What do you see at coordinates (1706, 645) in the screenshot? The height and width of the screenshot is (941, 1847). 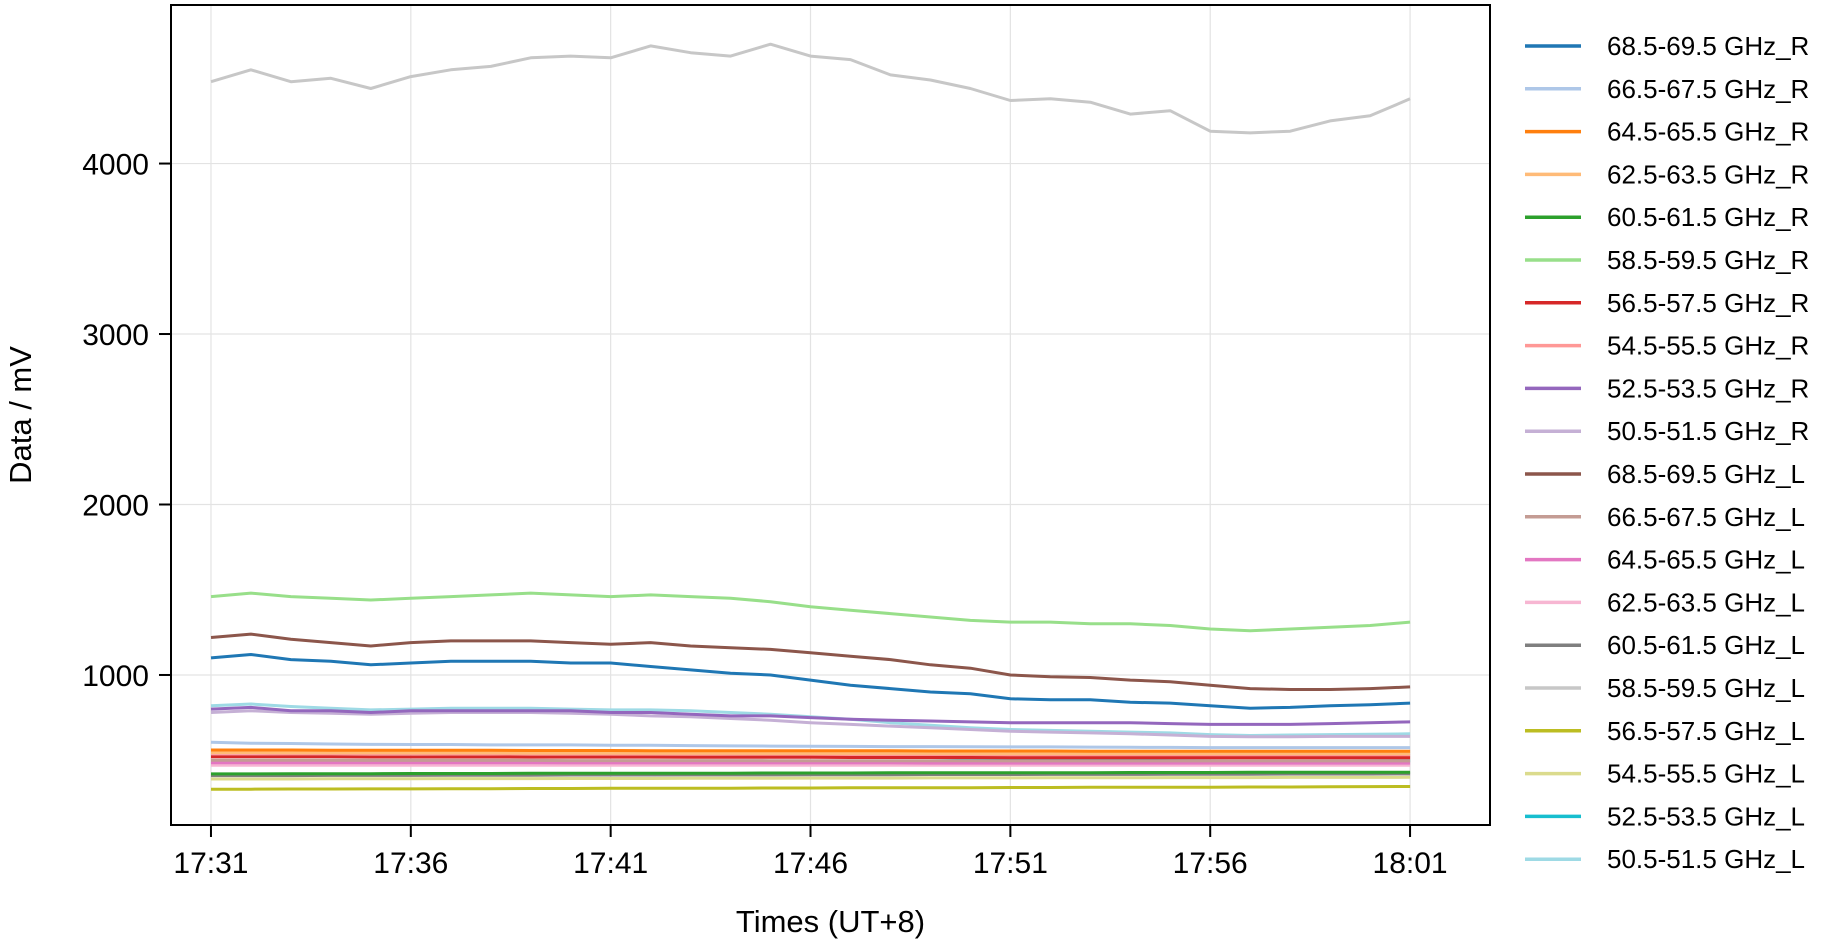 I see `legend-entry-label: 60.5-61.5 GHz_L` at bounding box center [1706, 645].